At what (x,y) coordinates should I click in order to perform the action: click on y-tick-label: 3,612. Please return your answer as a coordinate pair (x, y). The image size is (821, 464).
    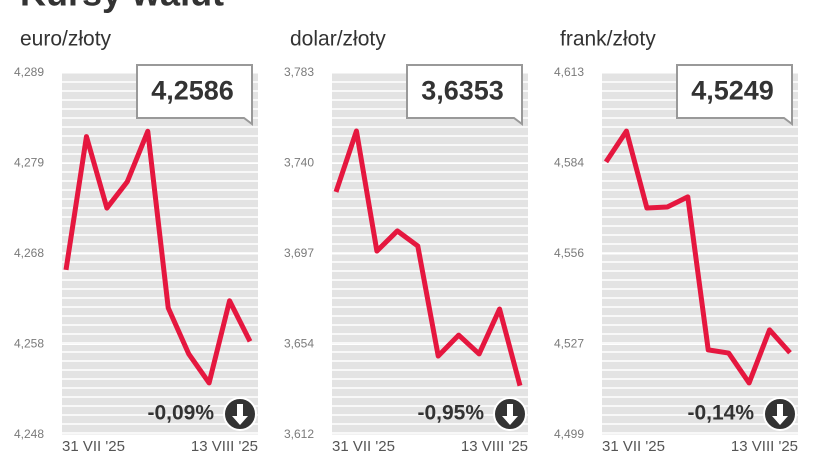
    Looking at the image, I should click on (299, 434).